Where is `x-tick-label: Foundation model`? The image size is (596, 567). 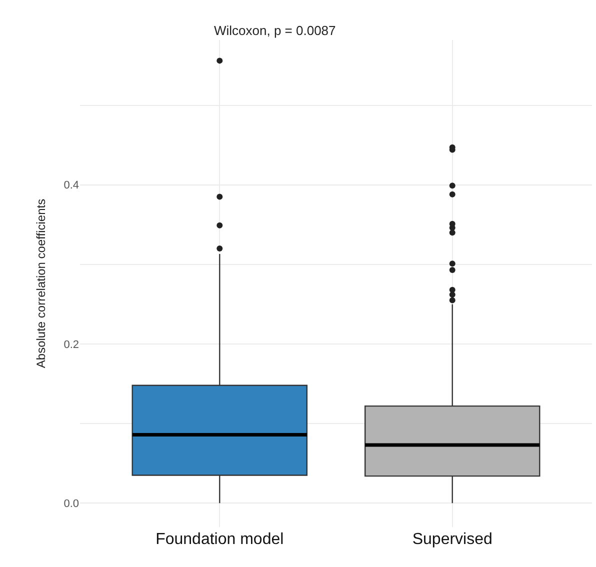
x-tick-label: Foundation model is located at coordinates (220, 539).